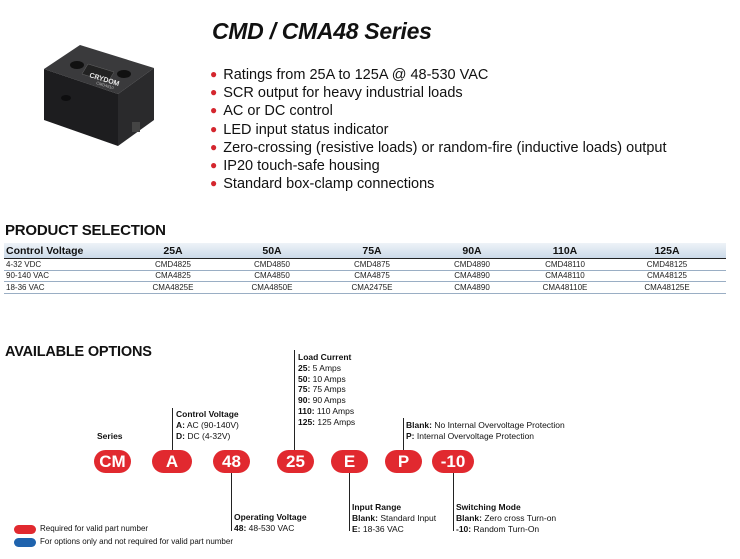  I want to click on option-code: A:, so click(180, 424).